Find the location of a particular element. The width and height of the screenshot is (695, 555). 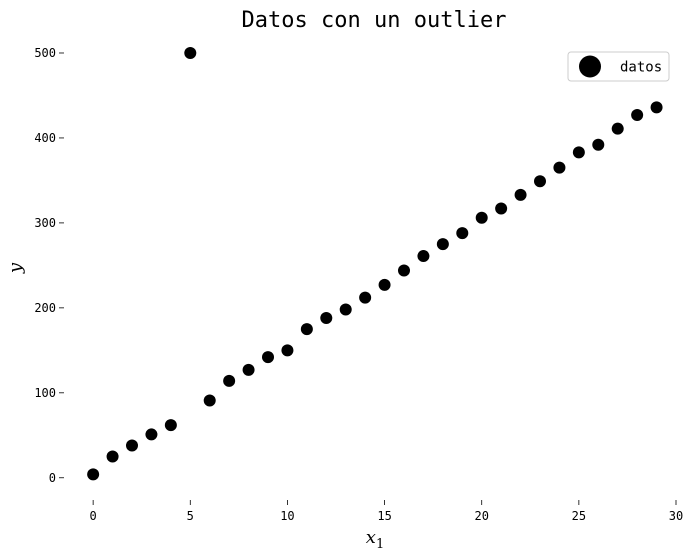

x-tick-label: 20 is located at coordinates (481, 516).